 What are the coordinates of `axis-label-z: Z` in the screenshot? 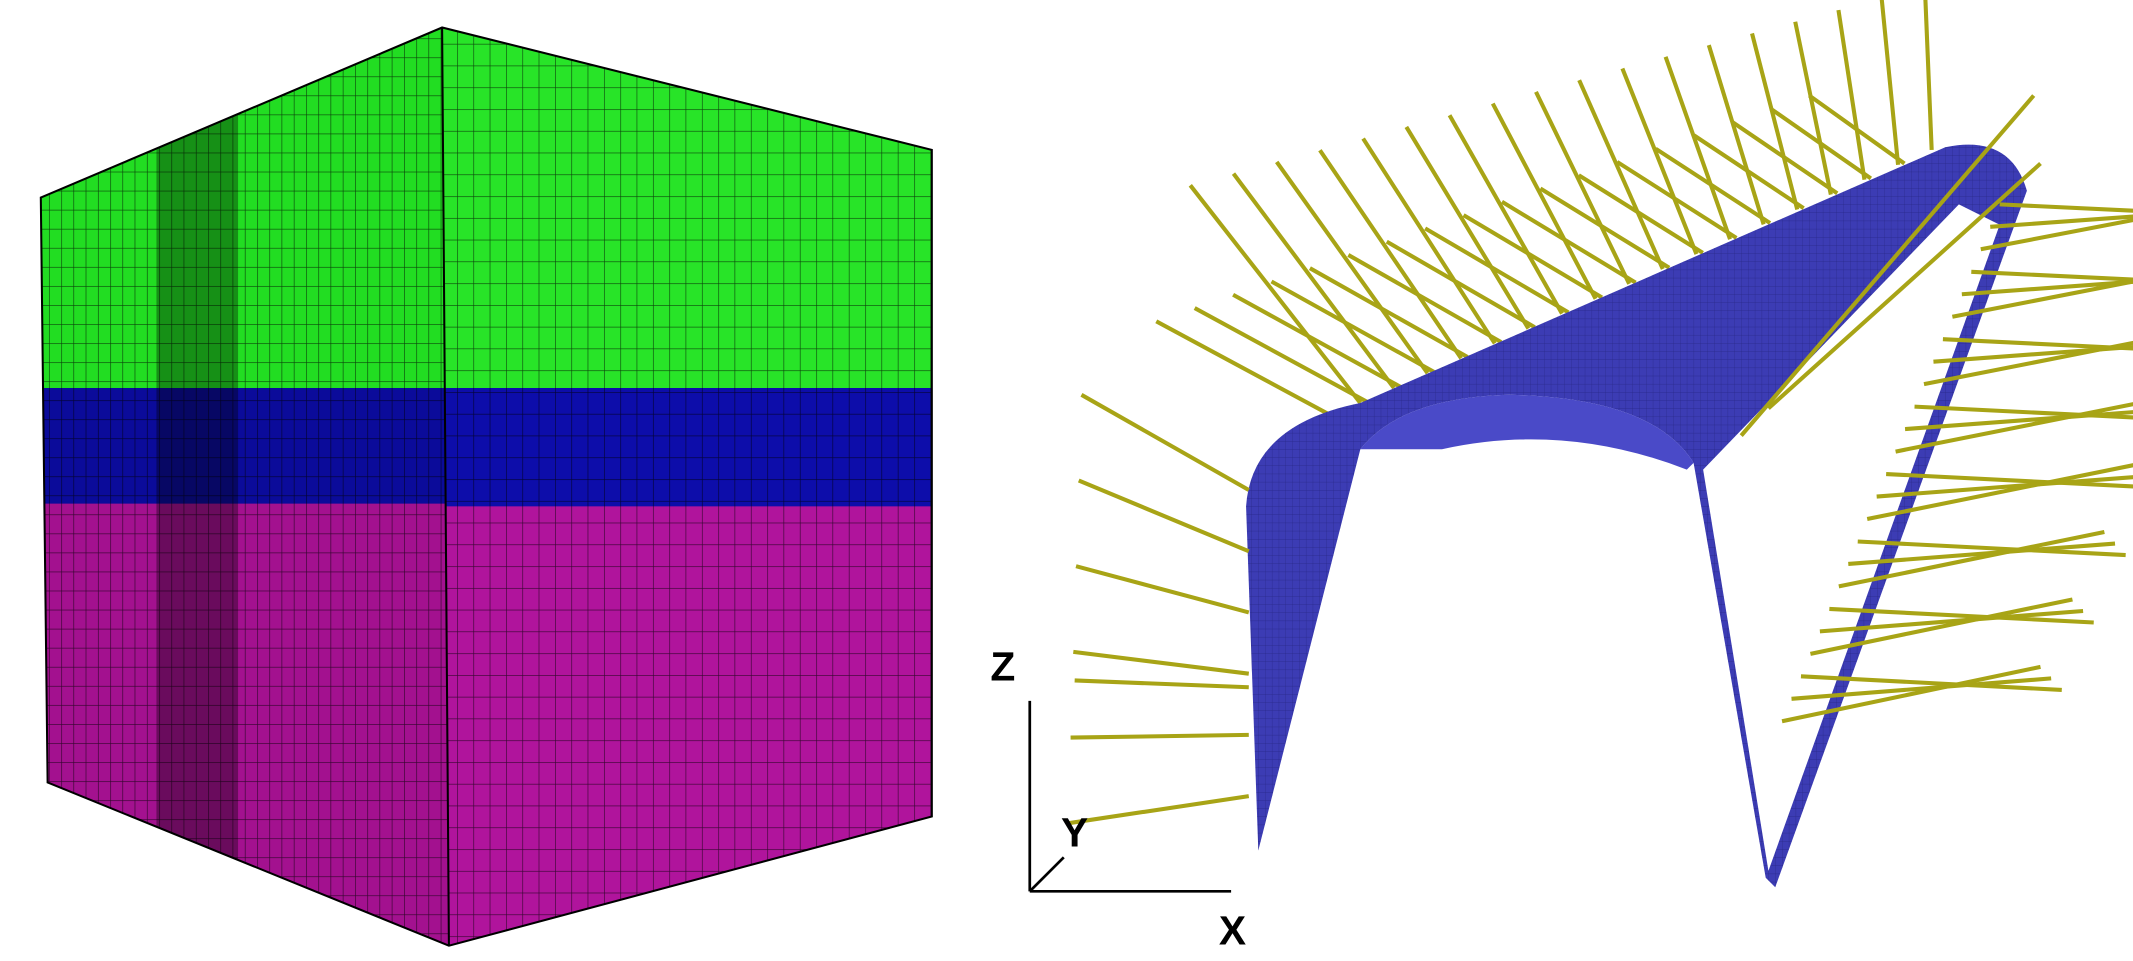 It's located at (1002, 666).